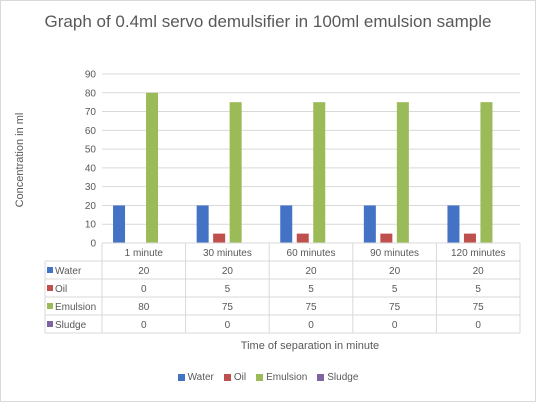 This screenshot has width=536, height=402. I want to click on x-tick-label: 30 minutes, so click(227, 253).